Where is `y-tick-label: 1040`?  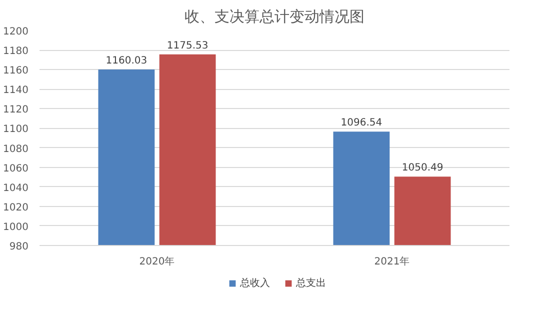 y-tick-label: 1040 is located at coordinates (16, 188).